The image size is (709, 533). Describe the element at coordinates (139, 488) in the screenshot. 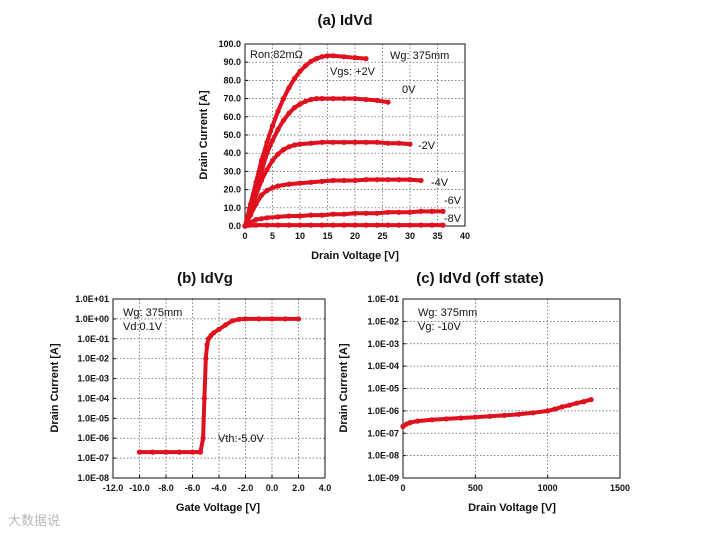

I see `chart-b-xtick-label: -10.0` at that location.